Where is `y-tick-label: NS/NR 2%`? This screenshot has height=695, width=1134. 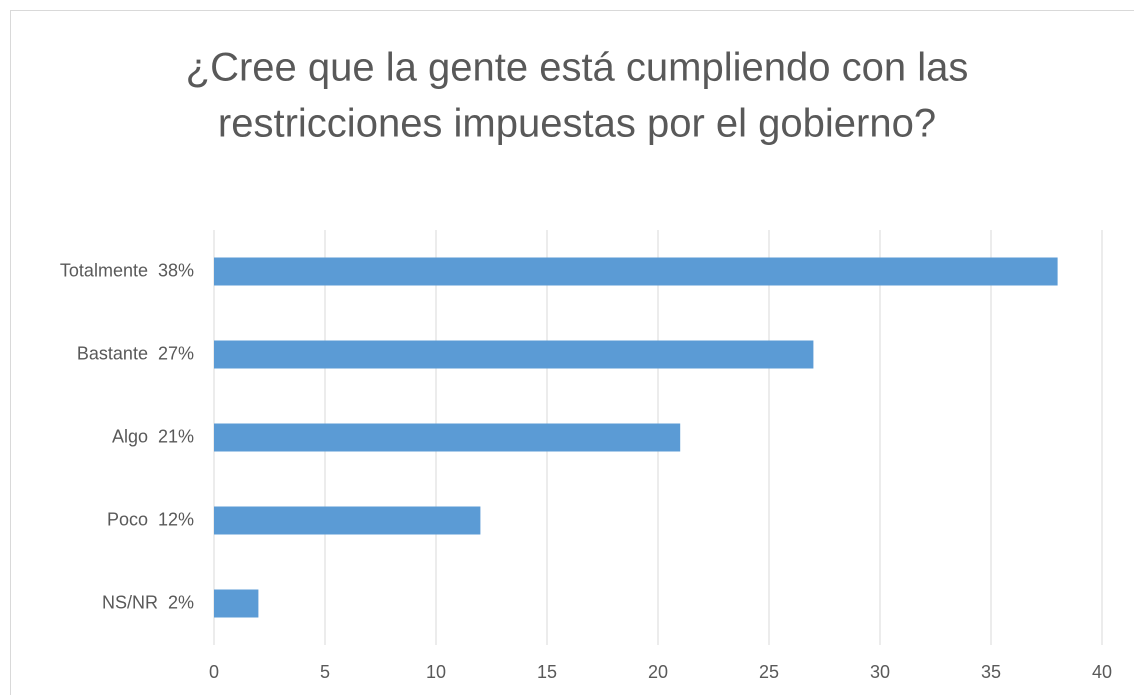
y-tick-label: NS/NR 2% is located at coordinates (148, 602).